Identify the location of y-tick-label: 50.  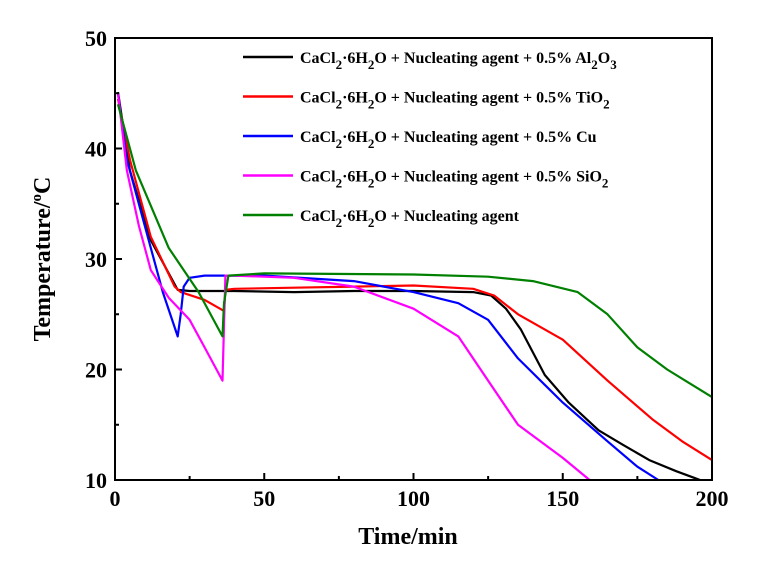
(96, 38).